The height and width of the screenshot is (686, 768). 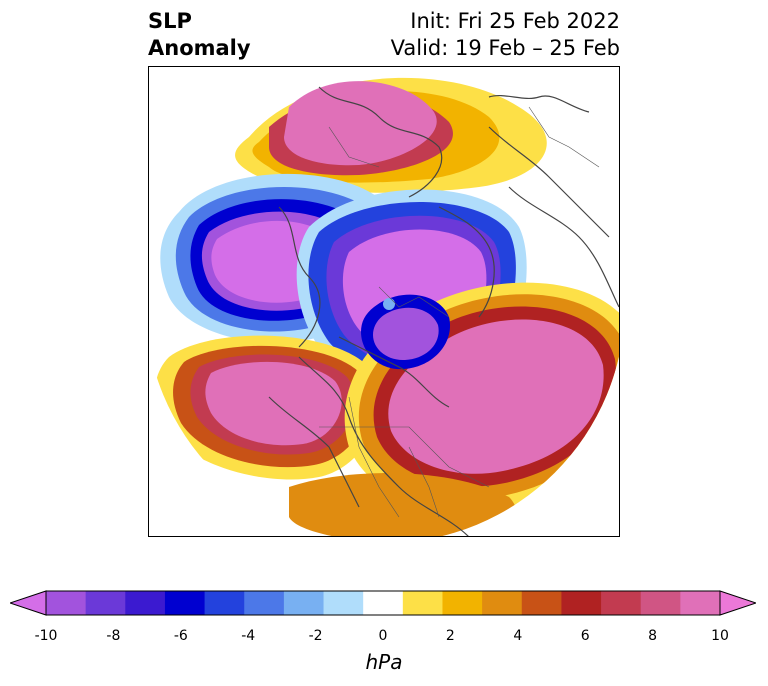 I want to click on colorbar-tick-label: -4, so click(x=248, y=636).